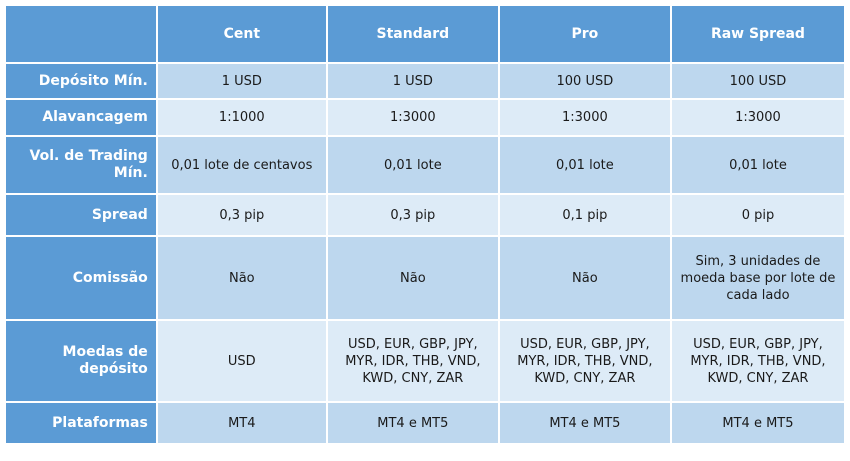 This screenshot has width=850, height=461. Describe the element at coordinates (130, 173) in the screenshot. I see `row-label-line: Mín.` at that location.